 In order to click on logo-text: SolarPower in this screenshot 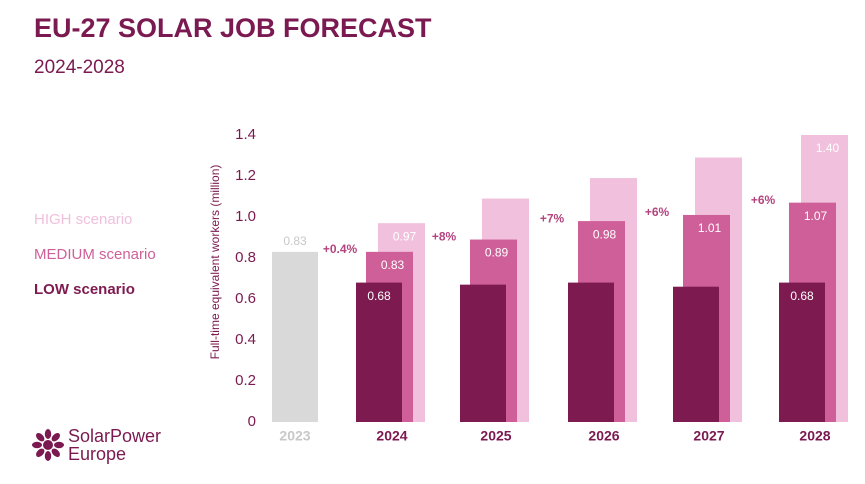, I will do `click(114, 436)`.